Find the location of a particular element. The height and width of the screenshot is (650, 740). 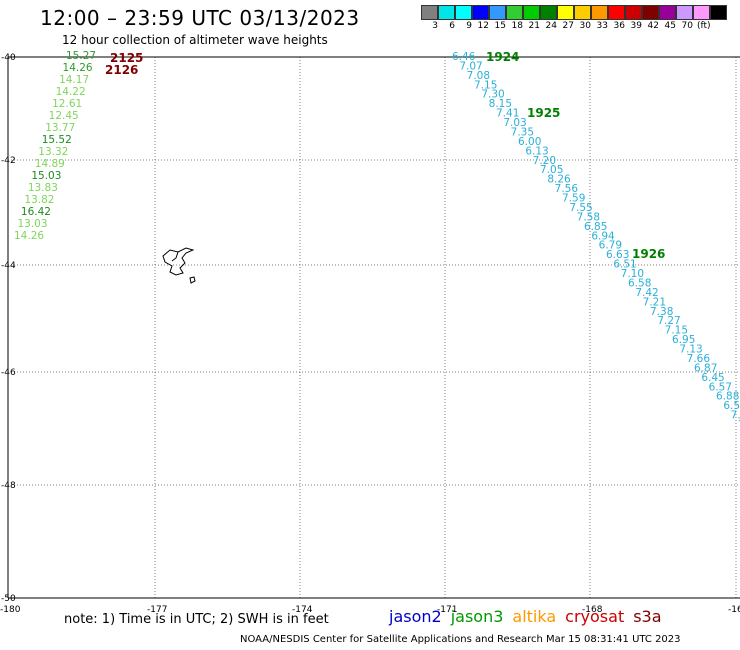

latitude-label: -44 is located at coordinates (8, 266).